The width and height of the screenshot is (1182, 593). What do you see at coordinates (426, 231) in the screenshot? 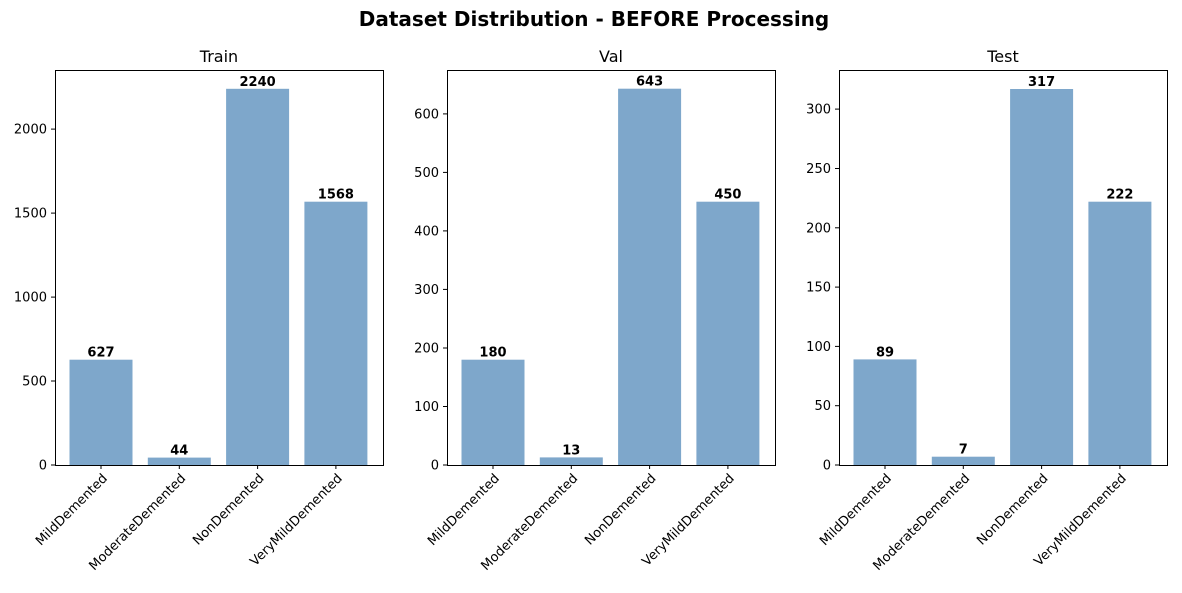
I see `y-tick-label: 400` at bounding box center [426, 231].